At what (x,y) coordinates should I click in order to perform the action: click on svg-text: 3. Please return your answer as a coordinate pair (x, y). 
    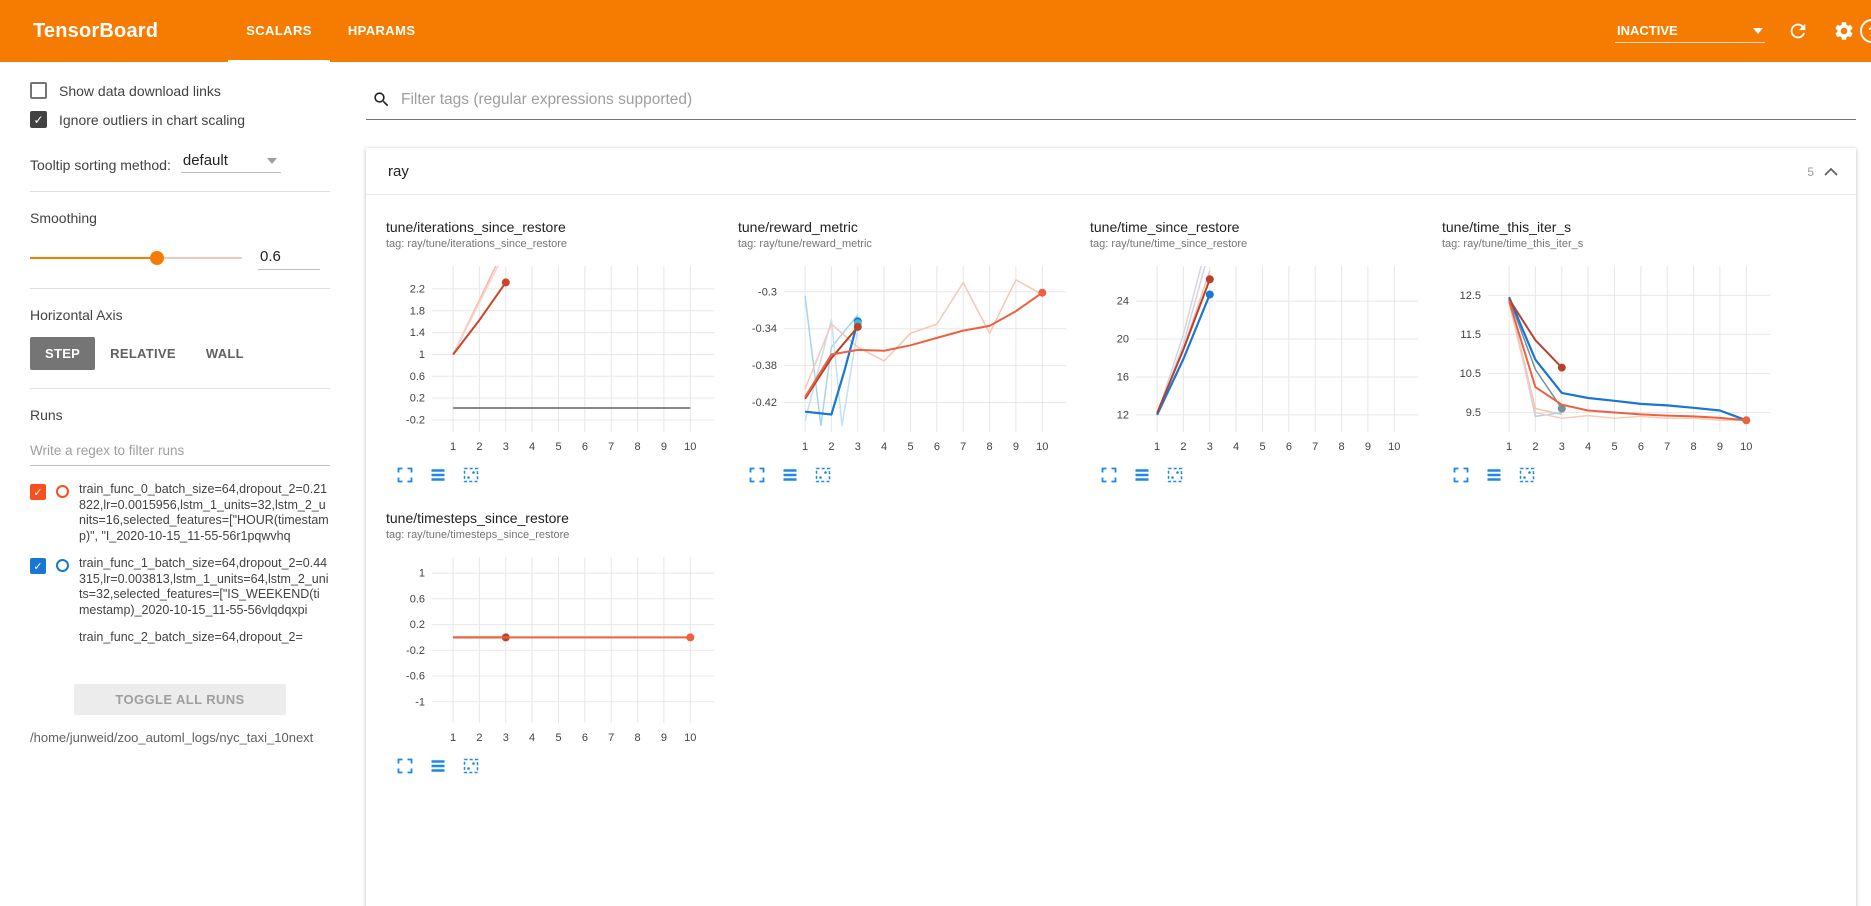
    Looking at the image, I should click on (506, 447).